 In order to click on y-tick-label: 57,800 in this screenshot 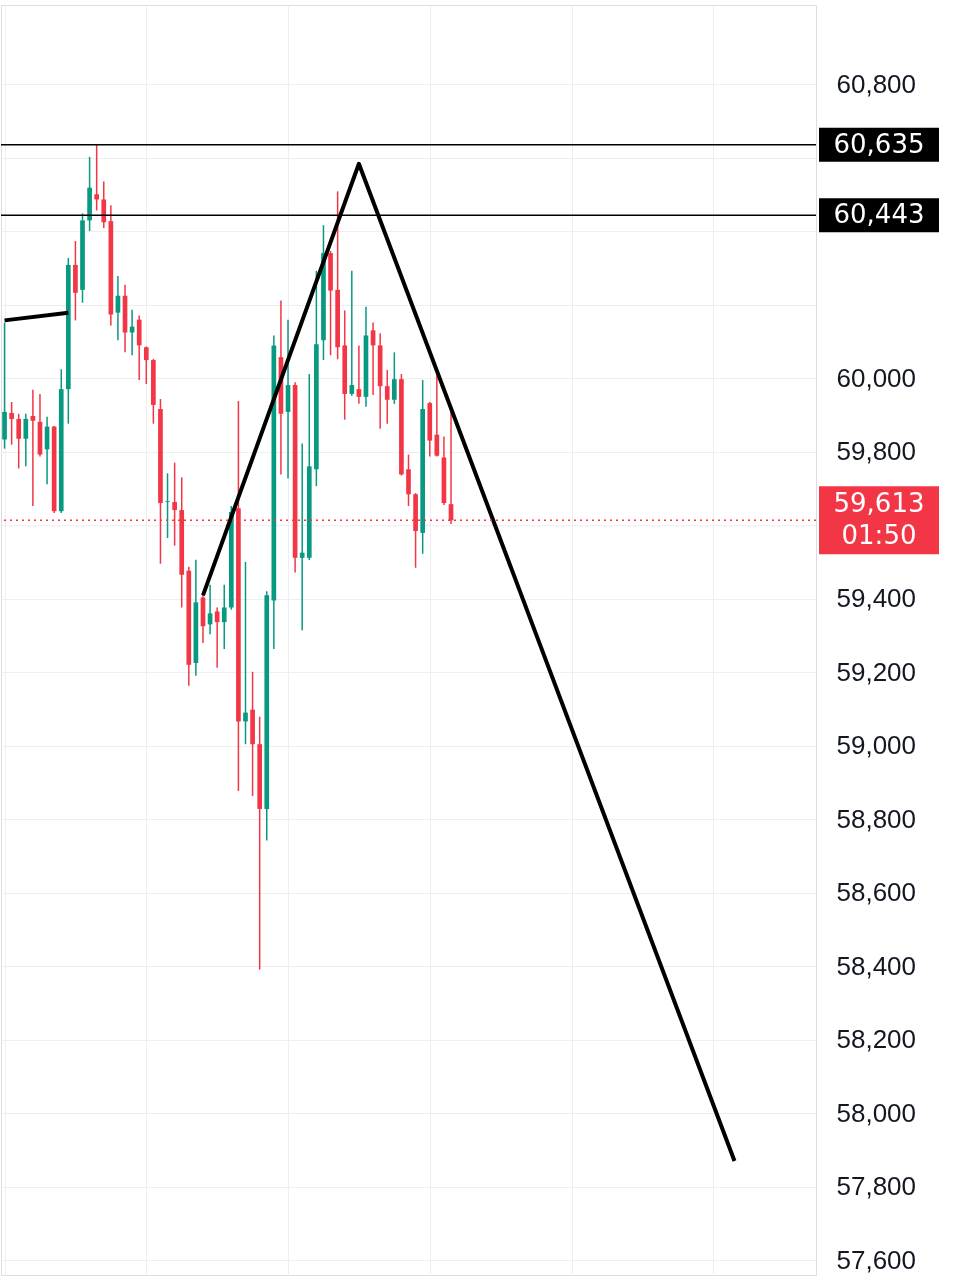, I will do `click(876, 1186)`.